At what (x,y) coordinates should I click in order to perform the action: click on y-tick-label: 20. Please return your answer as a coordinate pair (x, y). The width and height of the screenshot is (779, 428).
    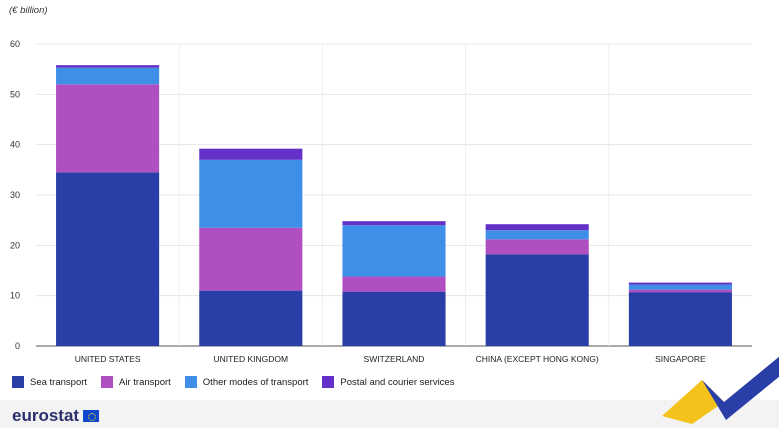
    Looking at the image, I should click on (15, 245).